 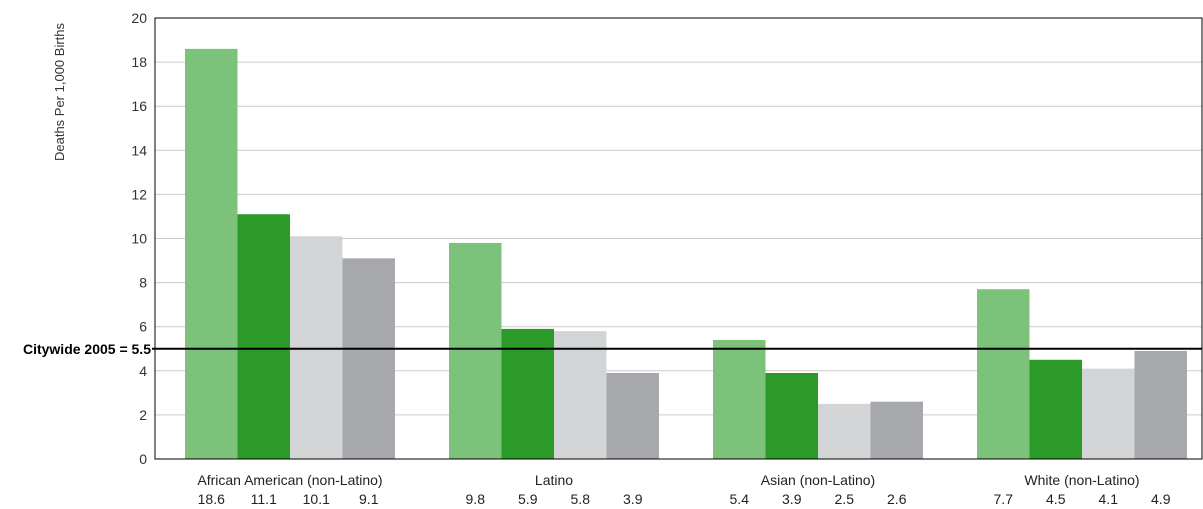 What do you see at coordinates (59, 91) in the screenshot?
I see `y-axis-label: Deaths Per 1,000 Births` at bounding box center [59, 91].